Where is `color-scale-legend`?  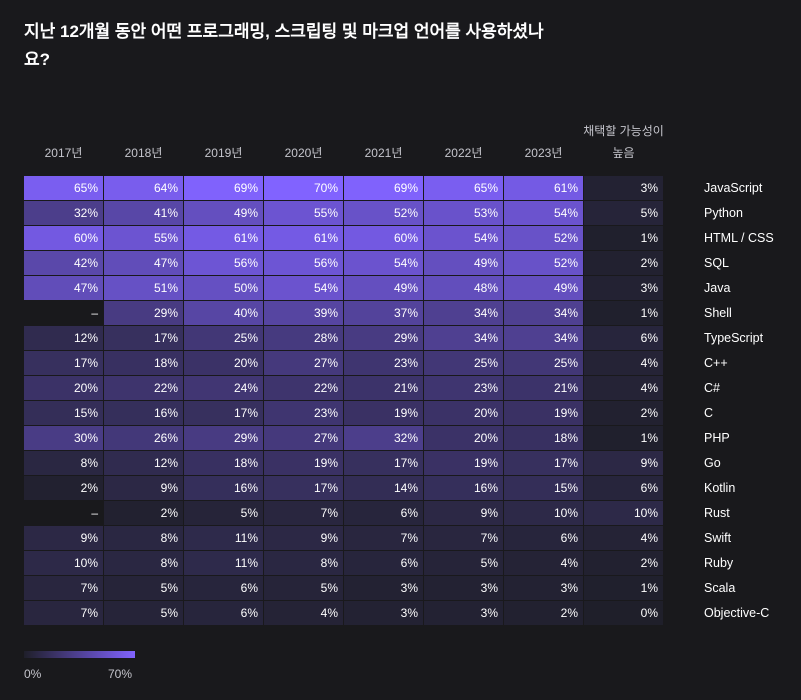 color-scale-legend is located at coordinates (79, 654).